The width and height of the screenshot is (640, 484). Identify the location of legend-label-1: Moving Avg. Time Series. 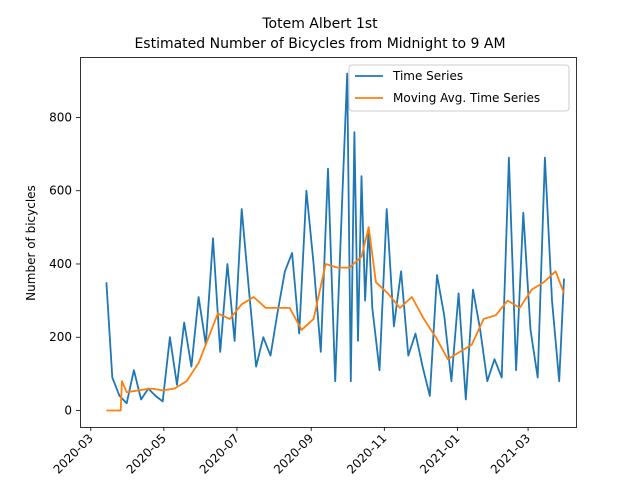
(466, 98).